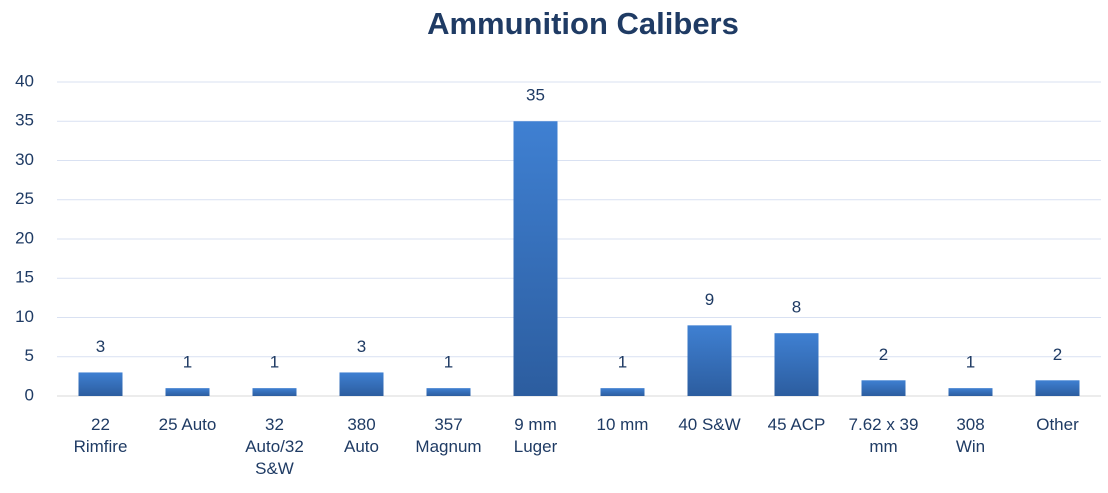 The width and height of the screenshot is (1108, 493). What do you see at coordinates (535, 95) in the screenshot?
I see `data-label: 35` at bounding box center [535, 95].